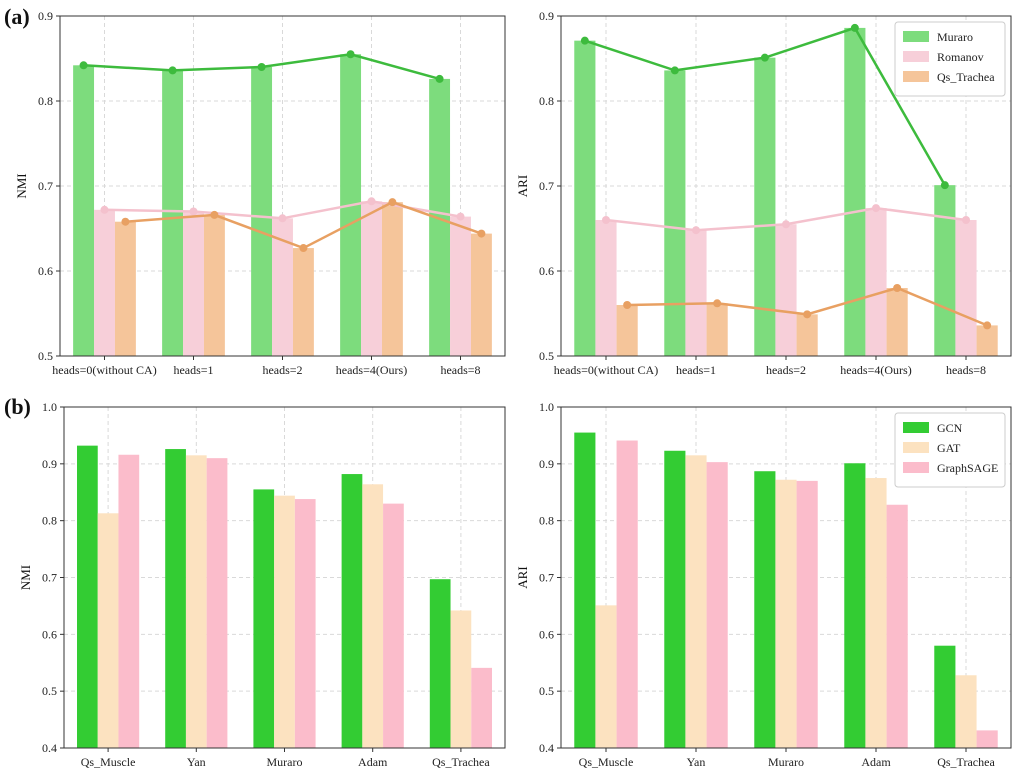 The width and height of the screenshot is (1024, 769). Describe the element at coordinates (916, 447) in the screenshot. I see `legend-swatch-GAT` at that location.